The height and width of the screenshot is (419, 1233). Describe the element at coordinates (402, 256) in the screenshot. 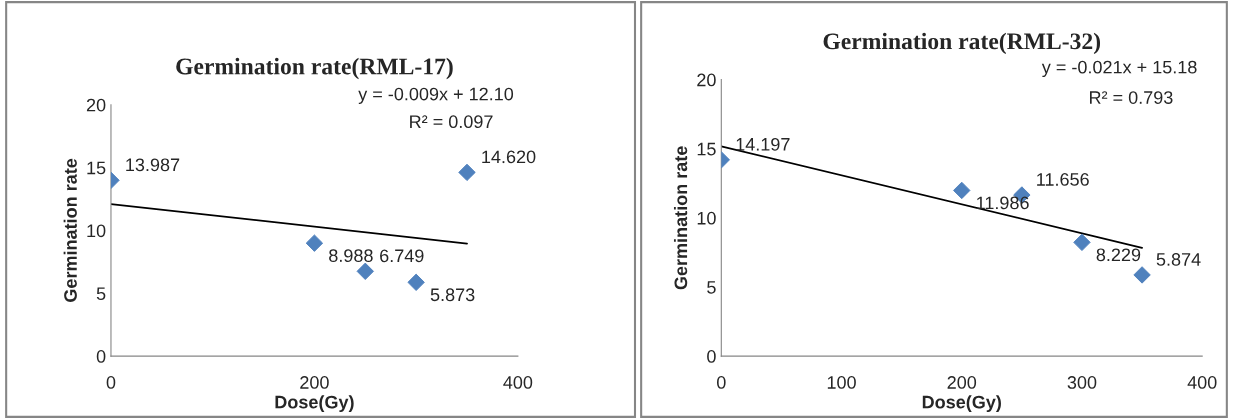

I see `data-label: 6.749` at that location.